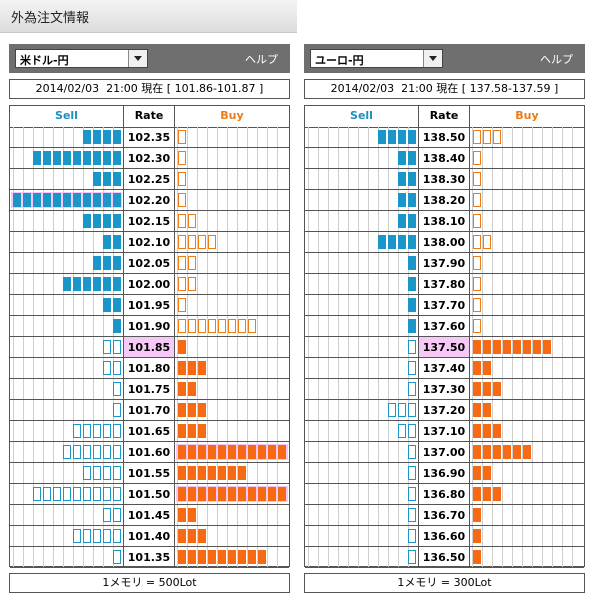 The image size is (591, 602). I want to click on rate-cell: 137.70, so click(444, 305).